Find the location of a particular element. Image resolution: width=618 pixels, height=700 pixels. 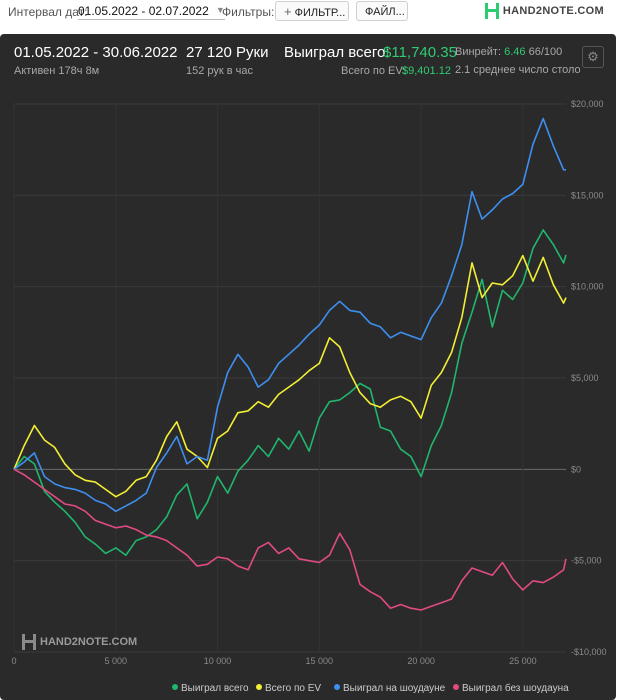

legend-label: Всего по EV is located at coordinates (293, 688).